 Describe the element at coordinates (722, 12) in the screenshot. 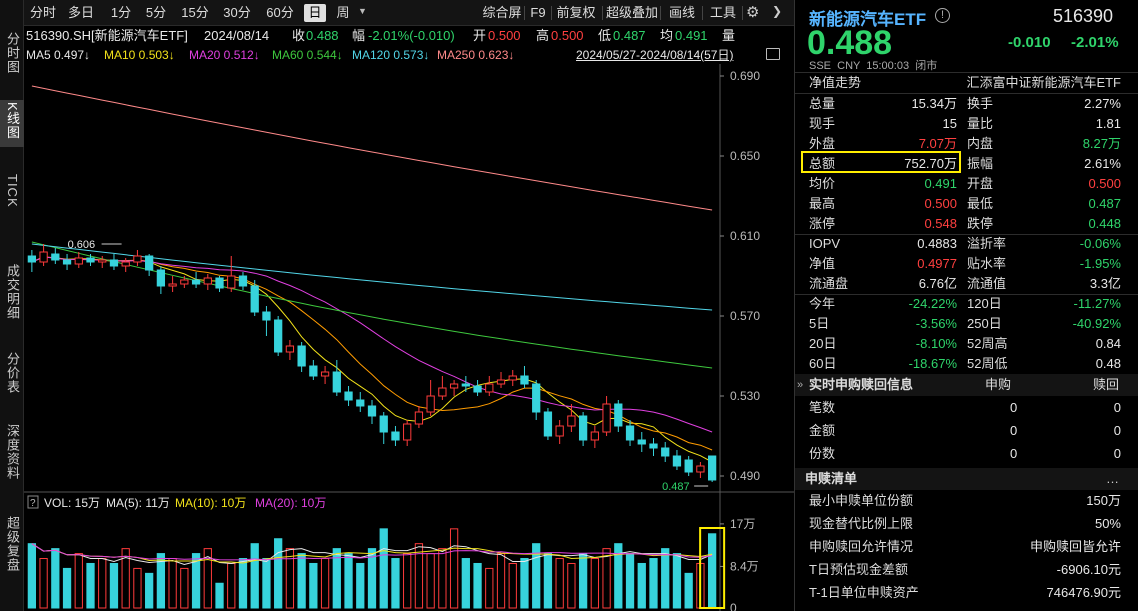

I see `tool-button-5: 工具` at that location.